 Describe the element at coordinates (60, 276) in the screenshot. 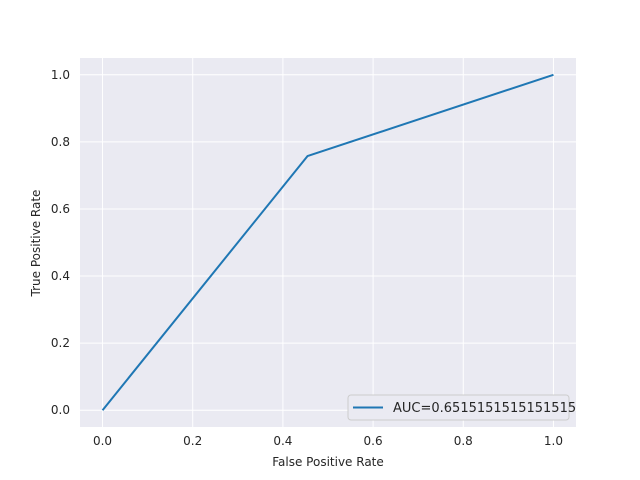

I see `y-tick-label: 0.4` at that location.